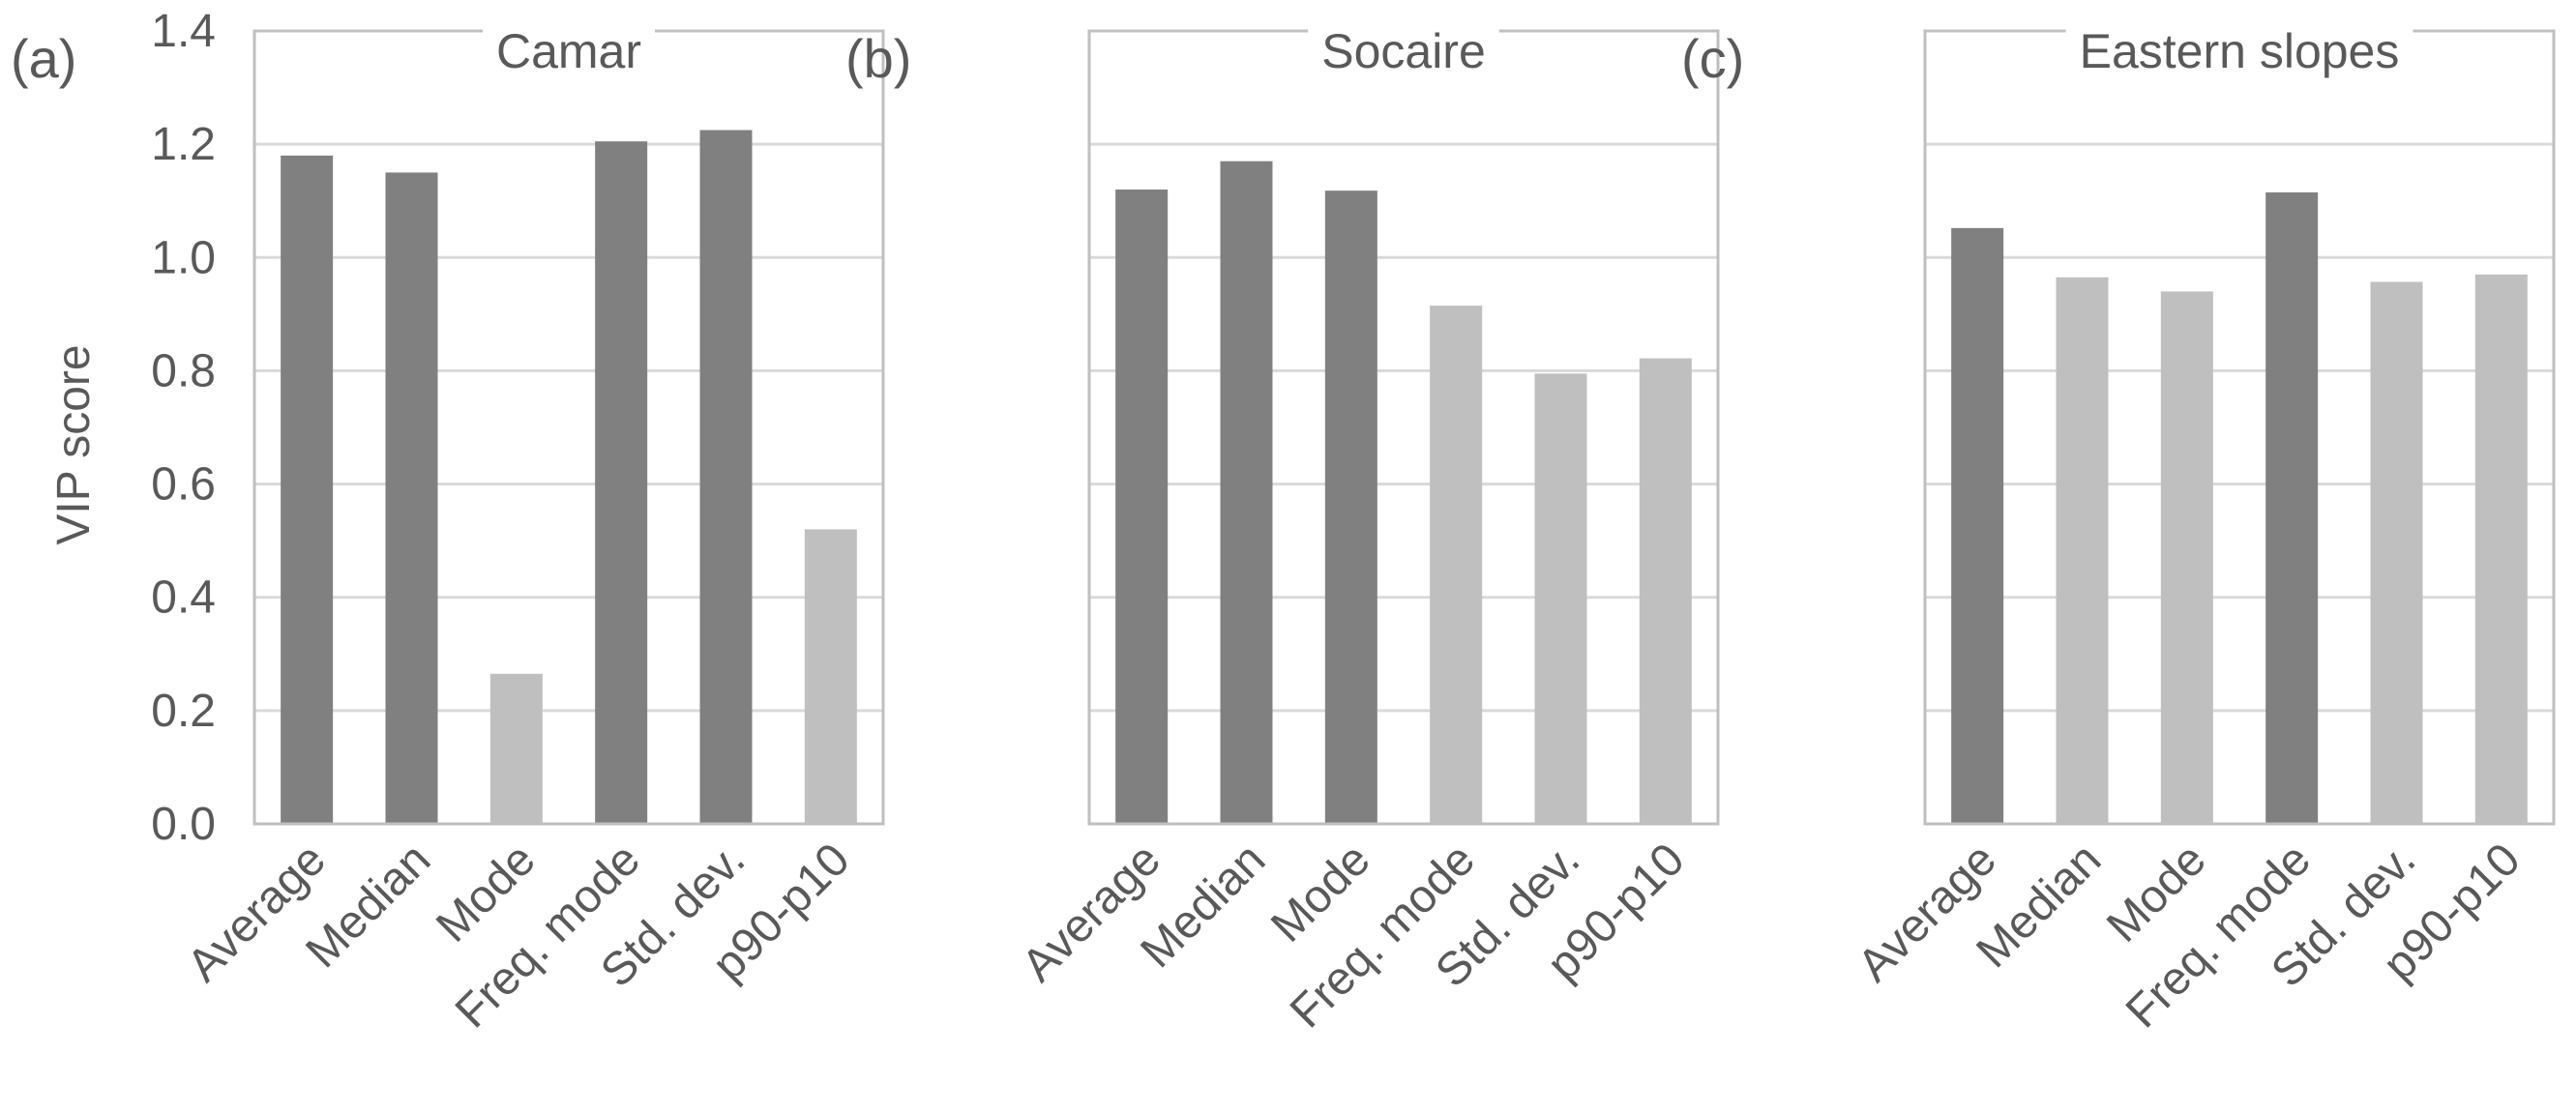  I want to click on y-tick-label: 0.6, so click(184, 485).